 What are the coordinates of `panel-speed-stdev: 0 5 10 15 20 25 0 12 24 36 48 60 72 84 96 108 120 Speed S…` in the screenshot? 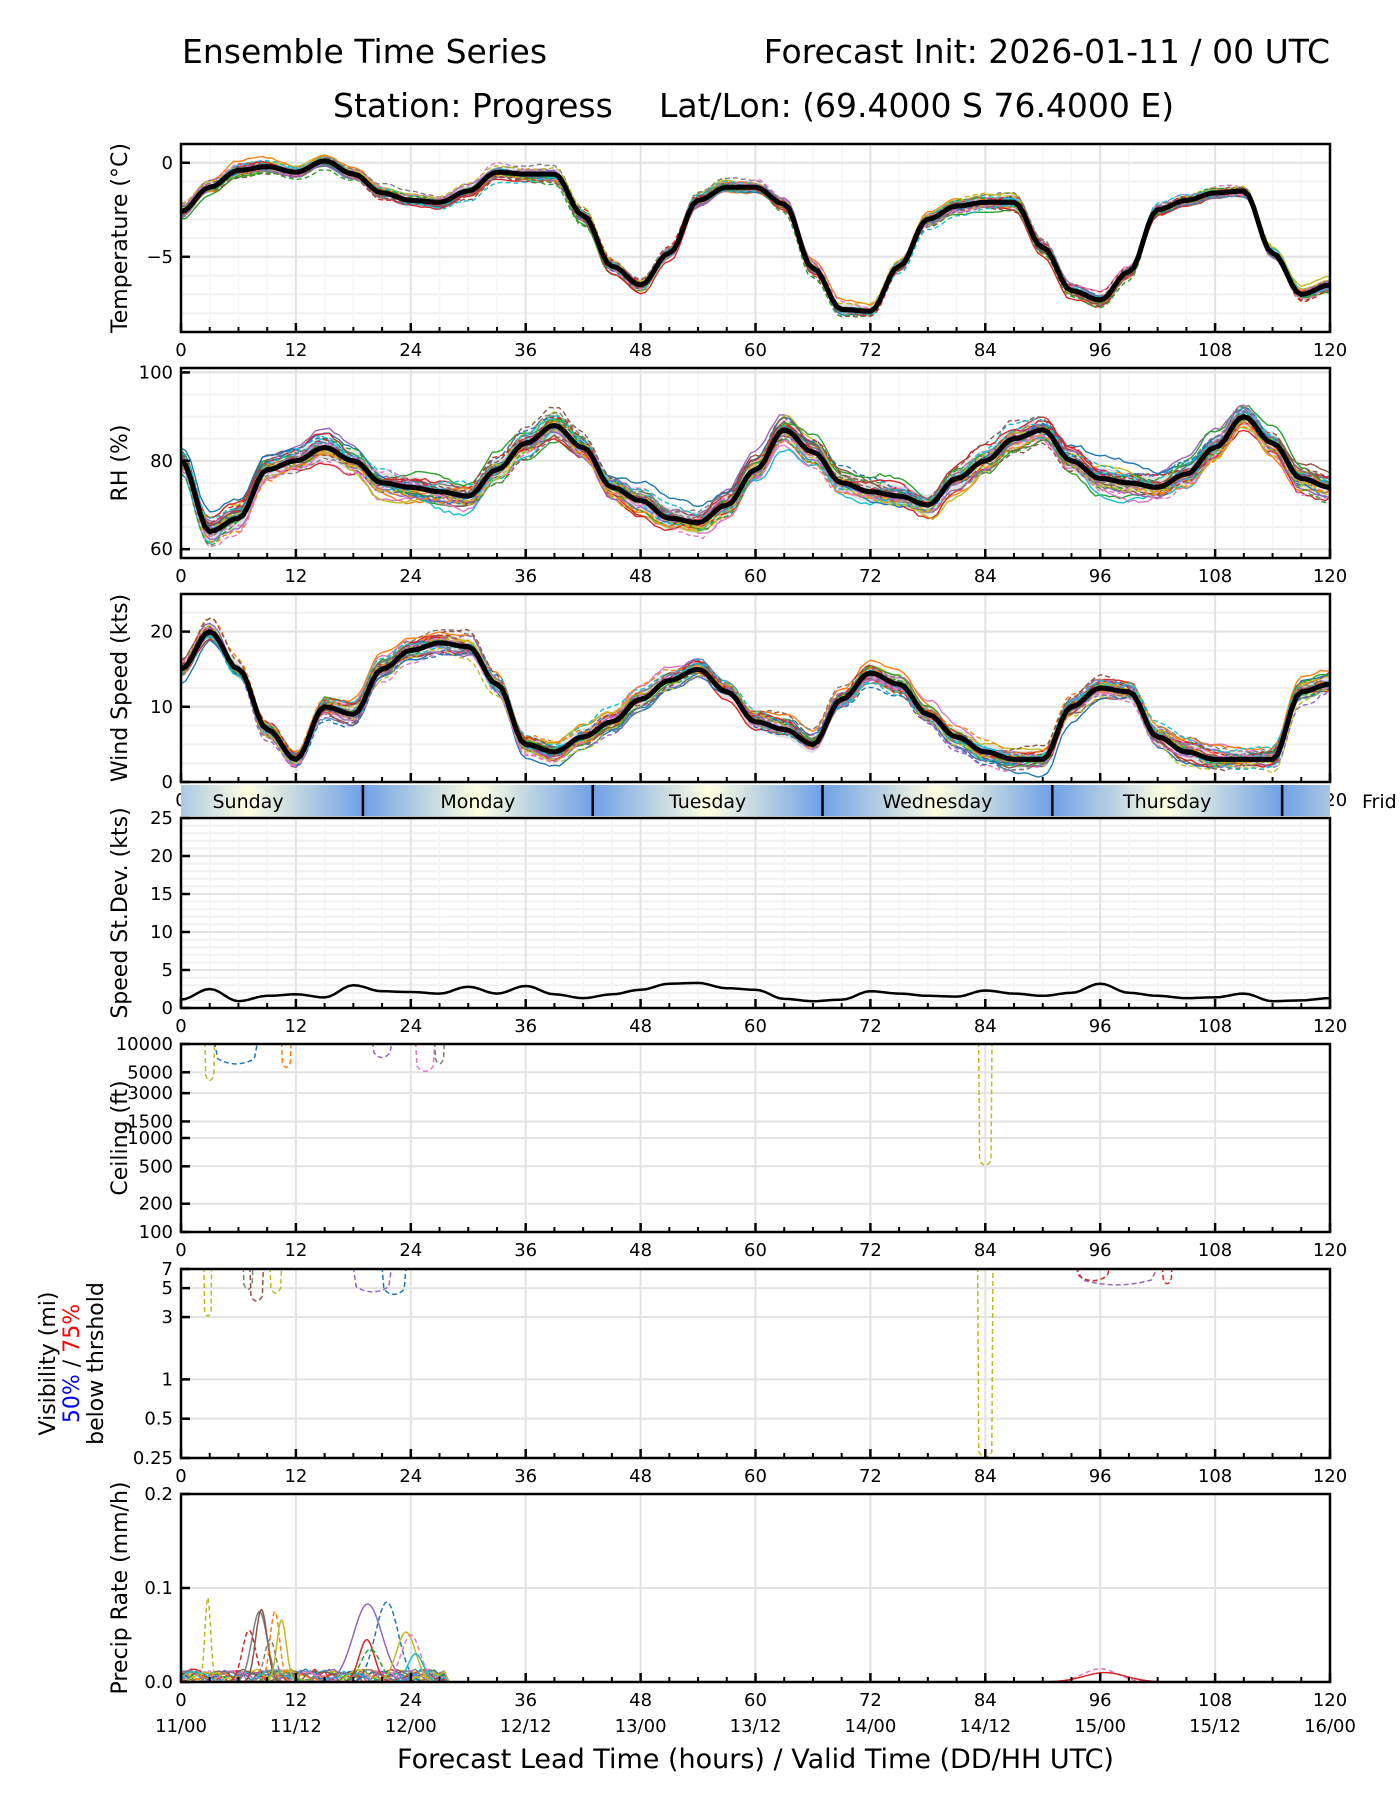 It's located at (727, 922).